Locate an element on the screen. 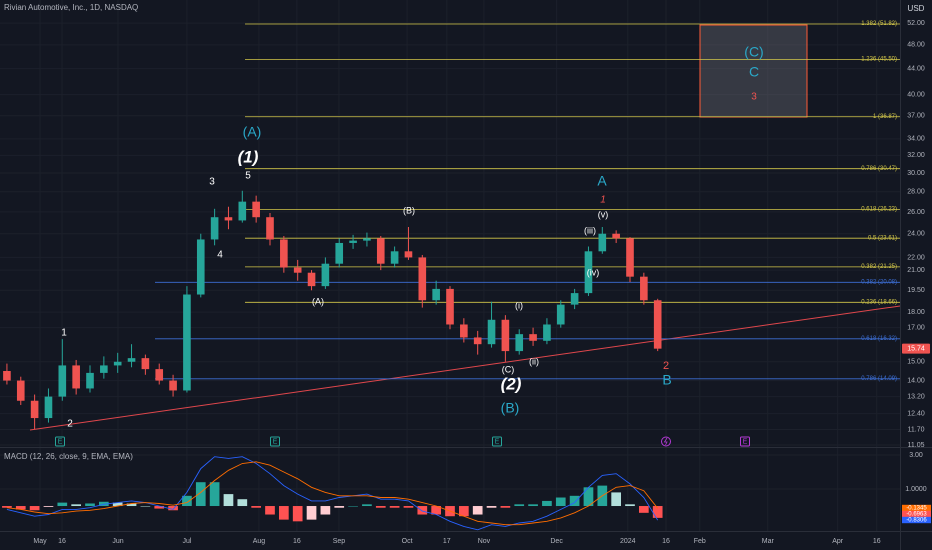 Image resolution: width=932 pixels, height=550 pixels. currency: USD is located at coordinates (916, 8).